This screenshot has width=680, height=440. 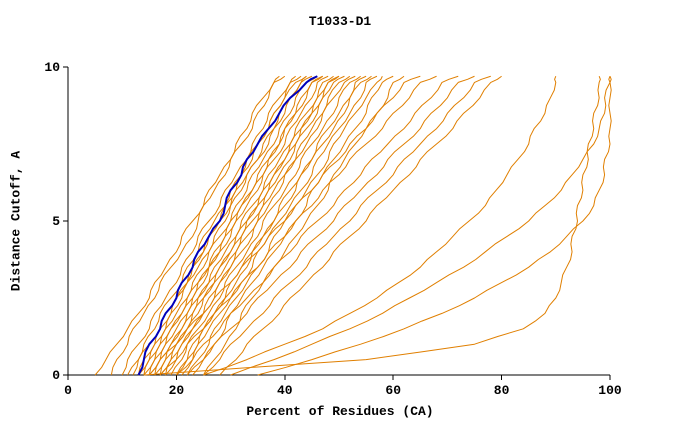 I want to click on x-tick-label: 100, so click(x=610, y=390).